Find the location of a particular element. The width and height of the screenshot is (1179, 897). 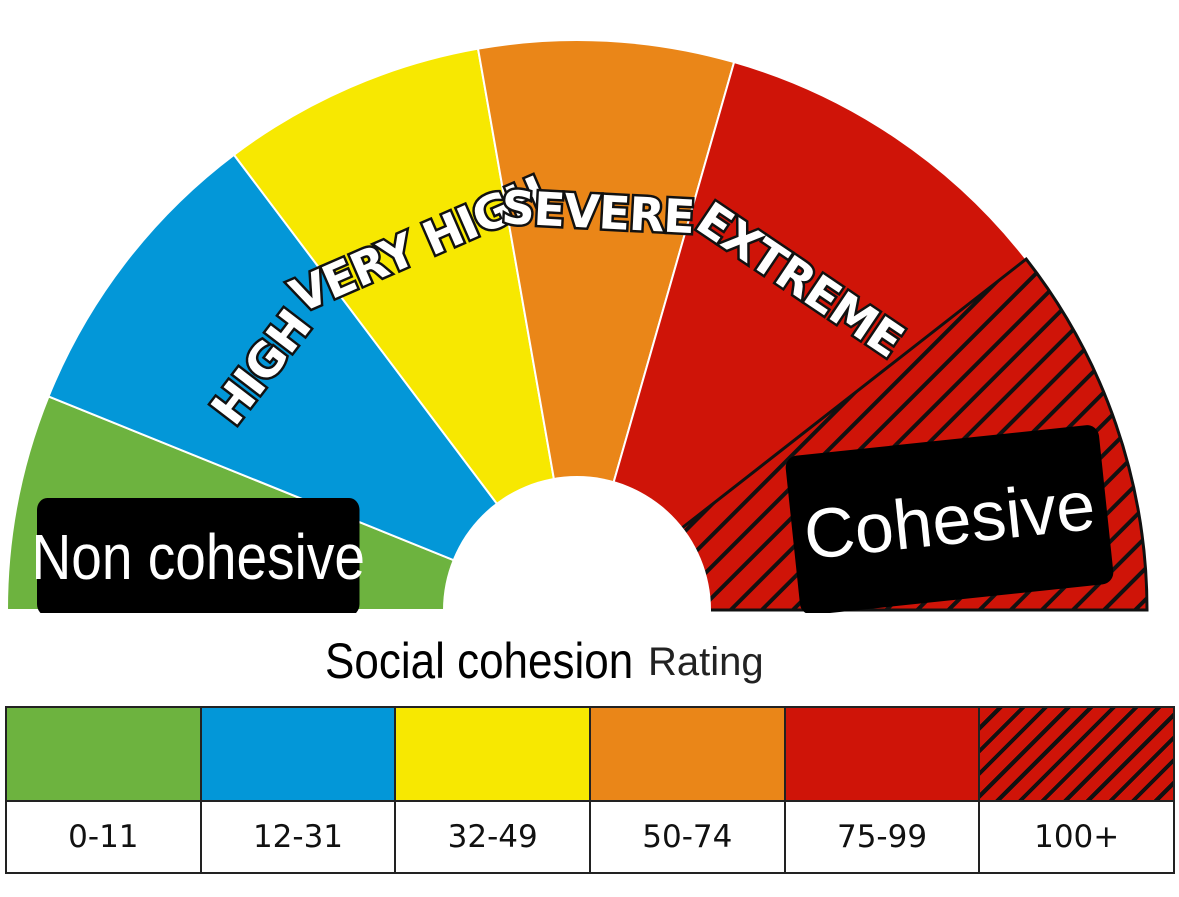

legend-item: 32-49 is located at coordinates (494, 790).